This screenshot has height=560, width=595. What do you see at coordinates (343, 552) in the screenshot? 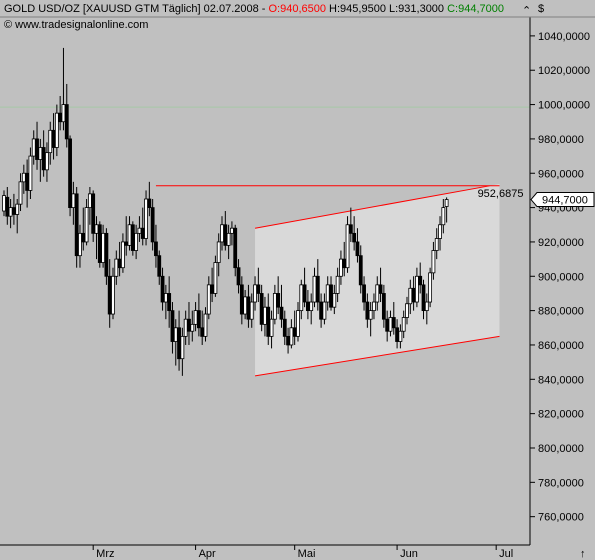
I see `x-axis: MrzAprMaiJunJulAug` at bounding box center [343, 552].